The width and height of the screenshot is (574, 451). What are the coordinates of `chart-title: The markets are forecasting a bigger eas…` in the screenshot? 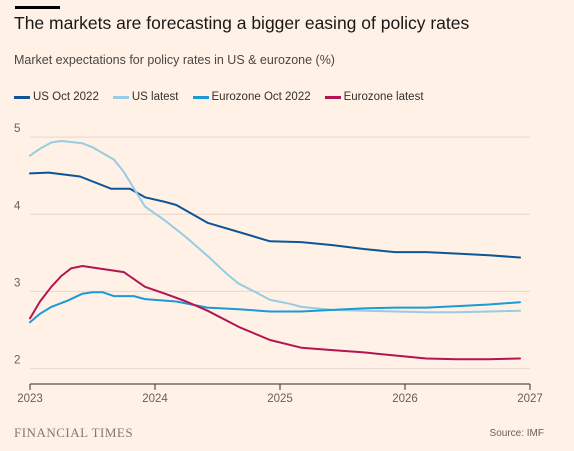 It's located at (242, 23).